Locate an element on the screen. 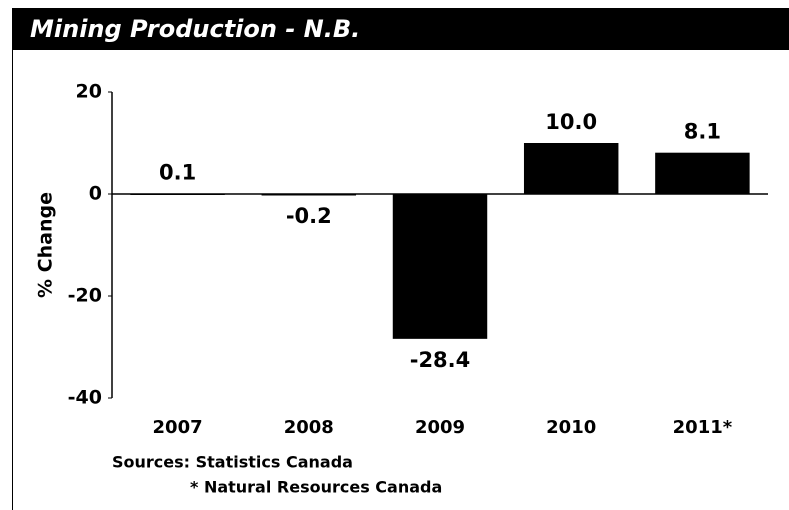 The image size is (789, 510). source-note: Sources: Statistics Canada is located at coordinates (232, 462).